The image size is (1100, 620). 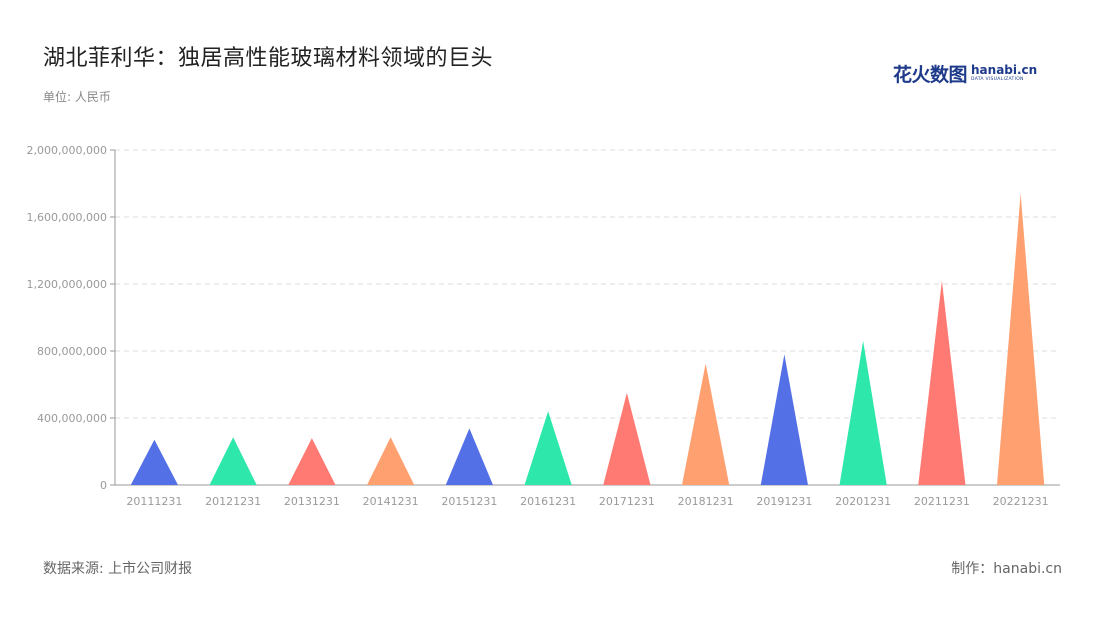 What do you see at coordinates (103, 485) in the screenshot?
I see `y-tick-label: 0` at bounding box center [103, 485].